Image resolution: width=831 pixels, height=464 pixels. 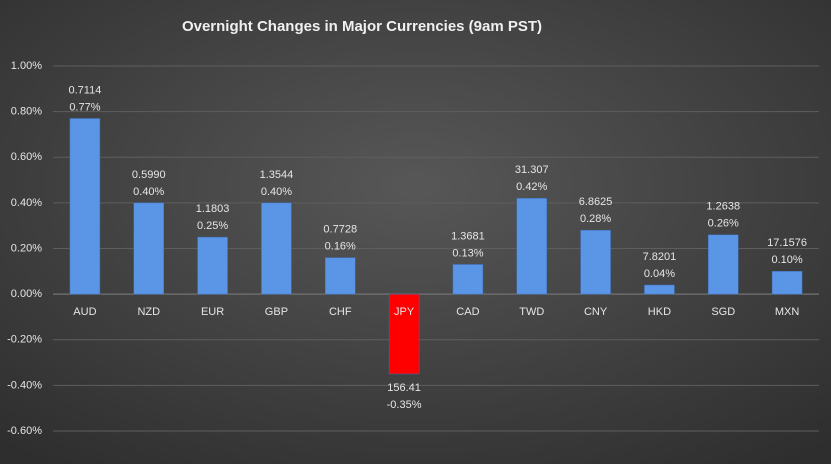 I want to click on y-tick-label: 0.80%, so click(x=26, y=112).